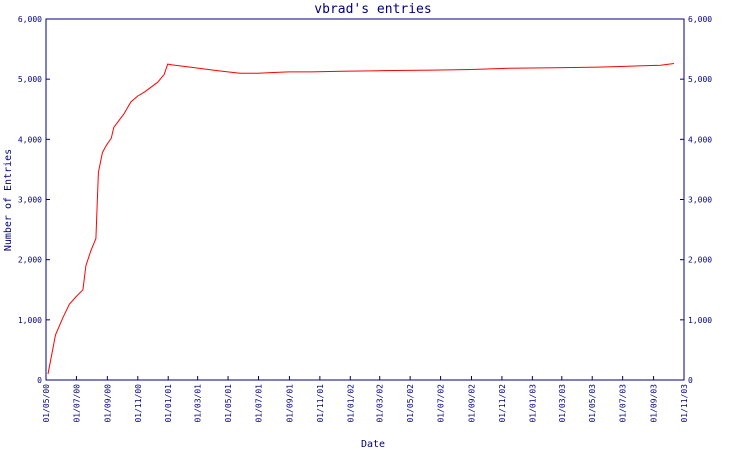  I want to click on x-tick-label: 01/07/01, so click(259, 403).